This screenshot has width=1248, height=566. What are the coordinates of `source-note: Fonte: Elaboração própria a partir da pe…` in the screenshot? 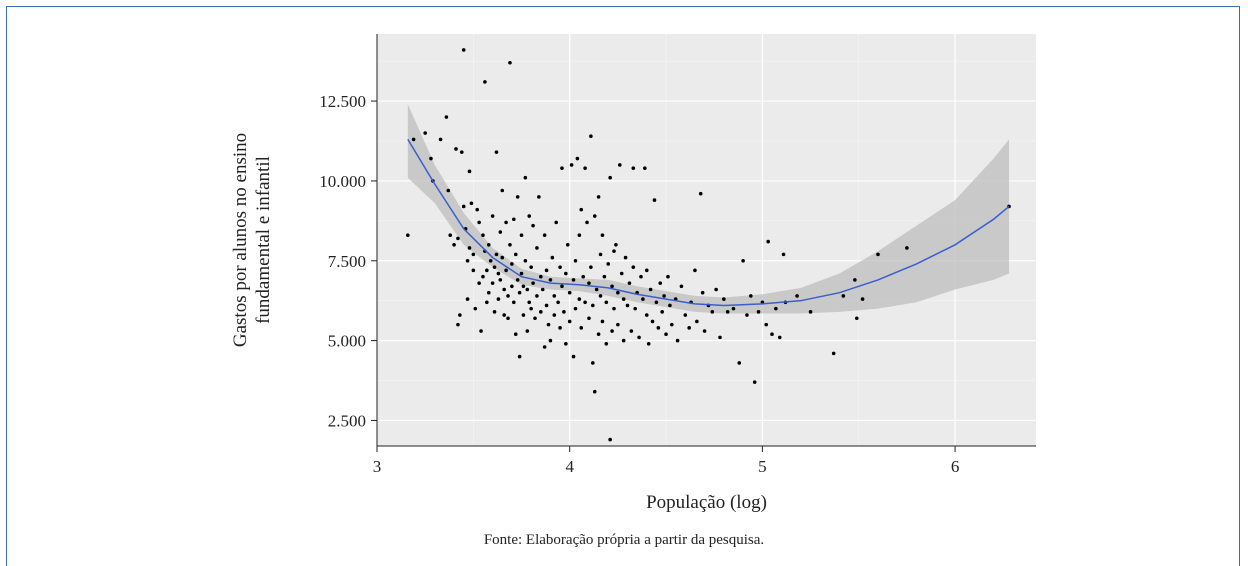 It's located at (624, 540).